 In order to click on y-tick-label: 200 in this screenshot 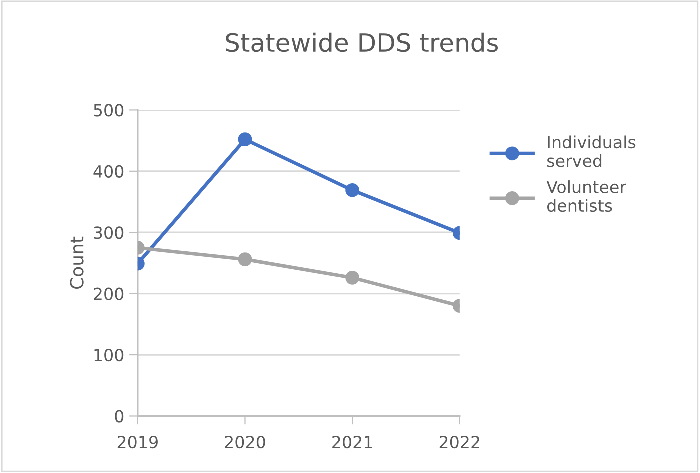, I will do `click(109, 294)`.